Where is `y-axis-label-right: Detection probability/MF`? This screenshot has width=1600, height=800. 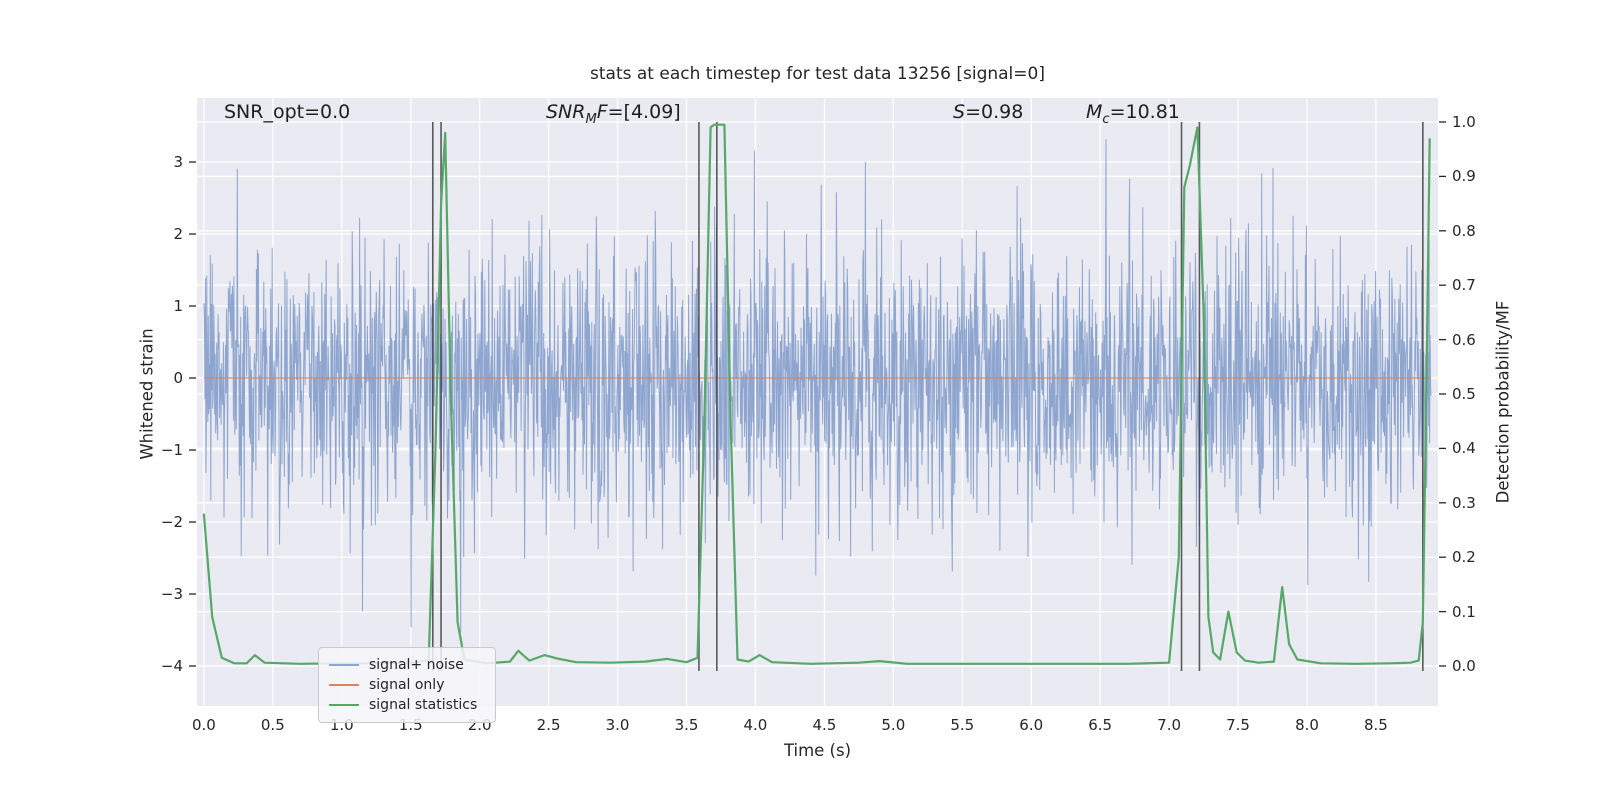
y-axis-label-right: Detection probability/MF is located at coordinates (1503, 402).